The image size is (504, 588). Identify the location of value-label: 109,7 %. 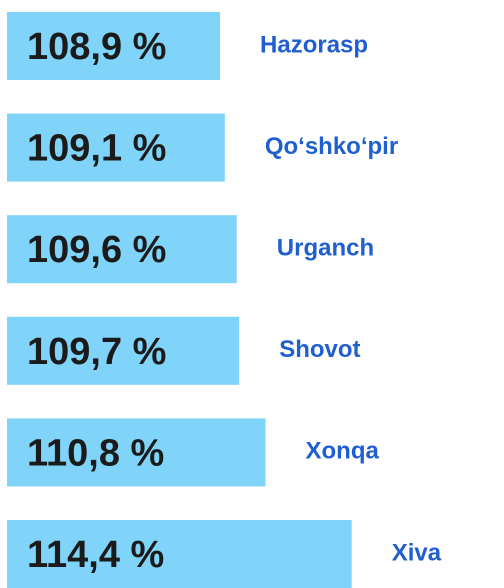
(96, 352).